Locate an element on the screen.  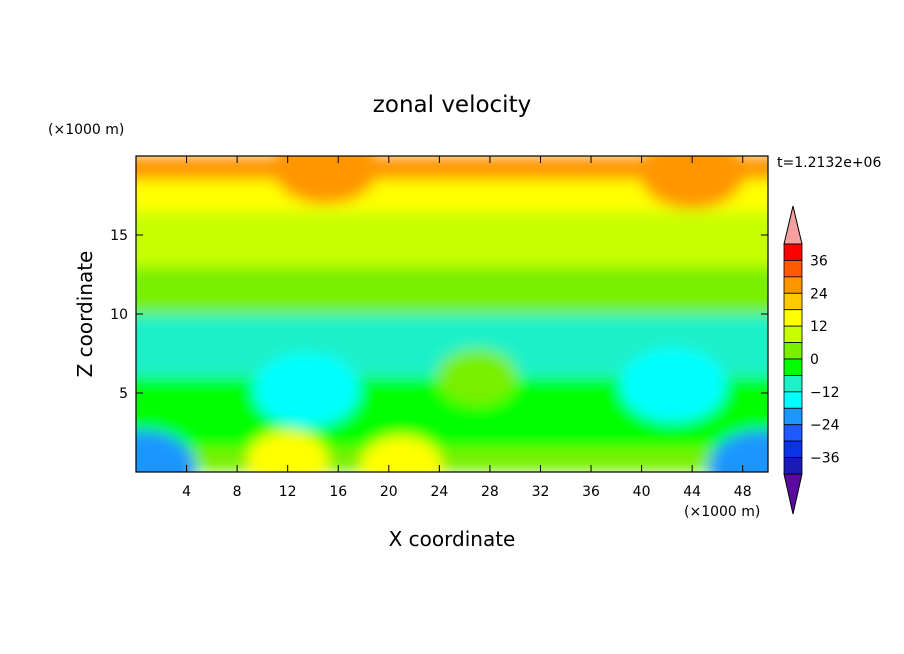
x-tick-label: 32 is located at coordinates (541, 492).